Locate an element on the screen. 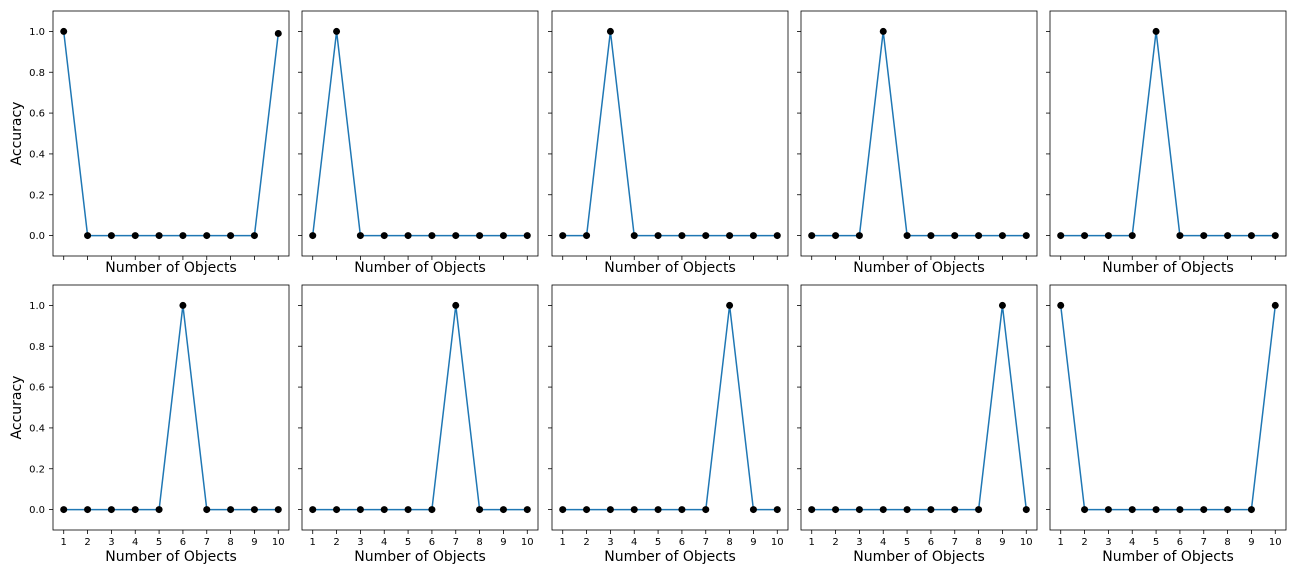 The width and height of the screenshot is (1296, 576). subplot-9: 1 2 3 4 5 6 7 8 9 10 Number of Objects is located at coordinates (917, 424).